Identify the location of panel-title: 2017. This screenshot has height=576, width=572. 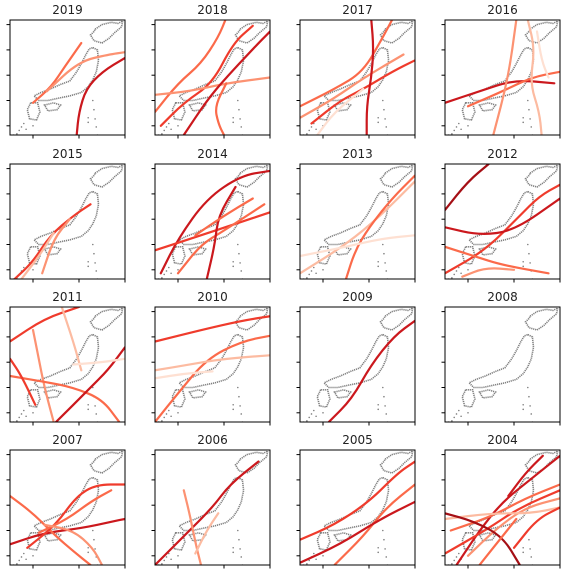
(357, 10).